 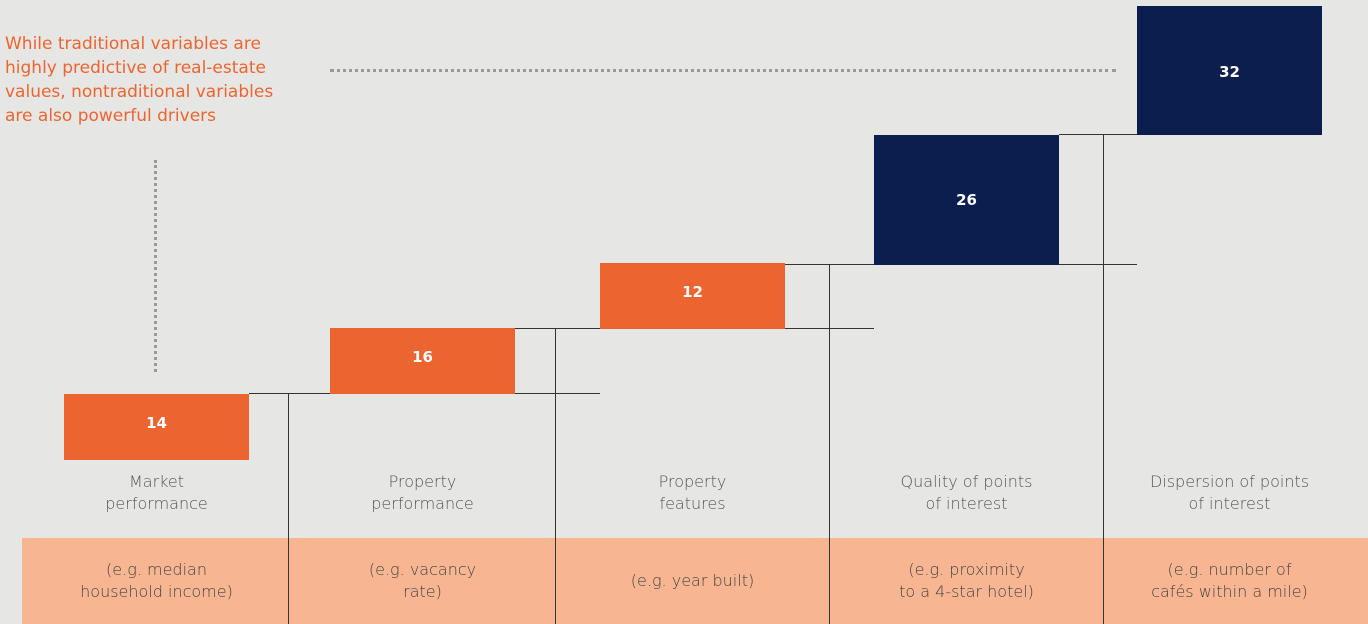 I want to click on example-line: household income), so click(x=156, y=591).